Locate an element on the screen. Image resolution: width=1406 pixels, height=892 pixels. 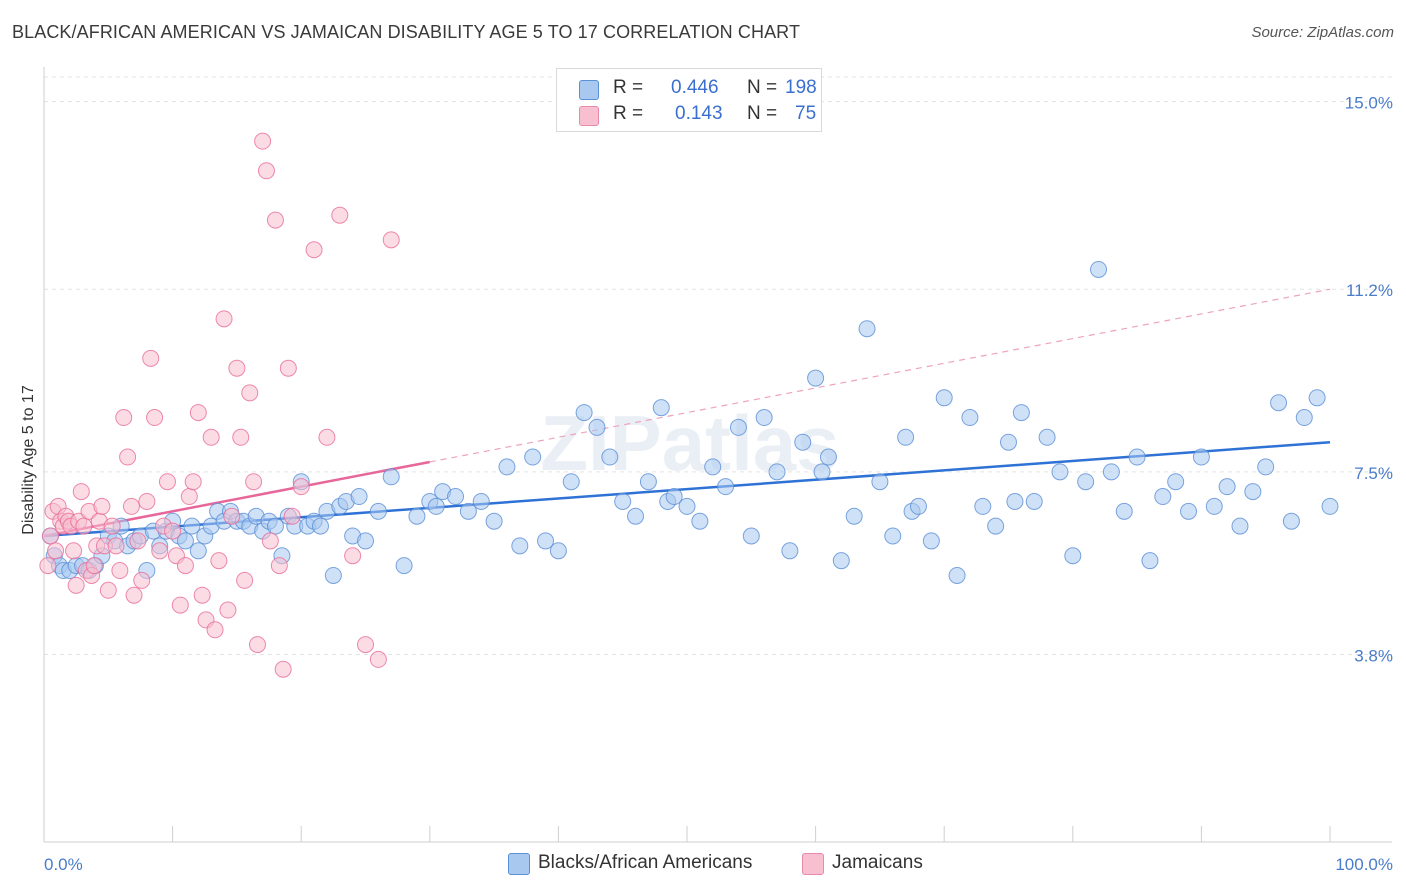
legend-label: Jamaicans is located at coordinates (877, 862).